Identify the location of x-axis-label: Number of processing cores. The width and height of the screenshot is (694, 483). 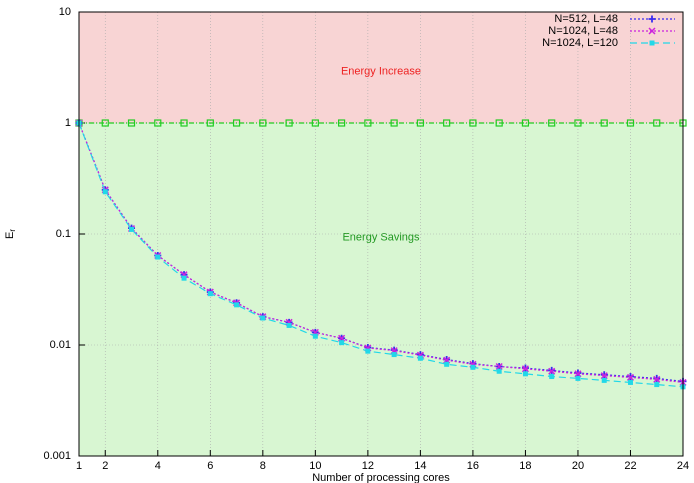
(381, 477).